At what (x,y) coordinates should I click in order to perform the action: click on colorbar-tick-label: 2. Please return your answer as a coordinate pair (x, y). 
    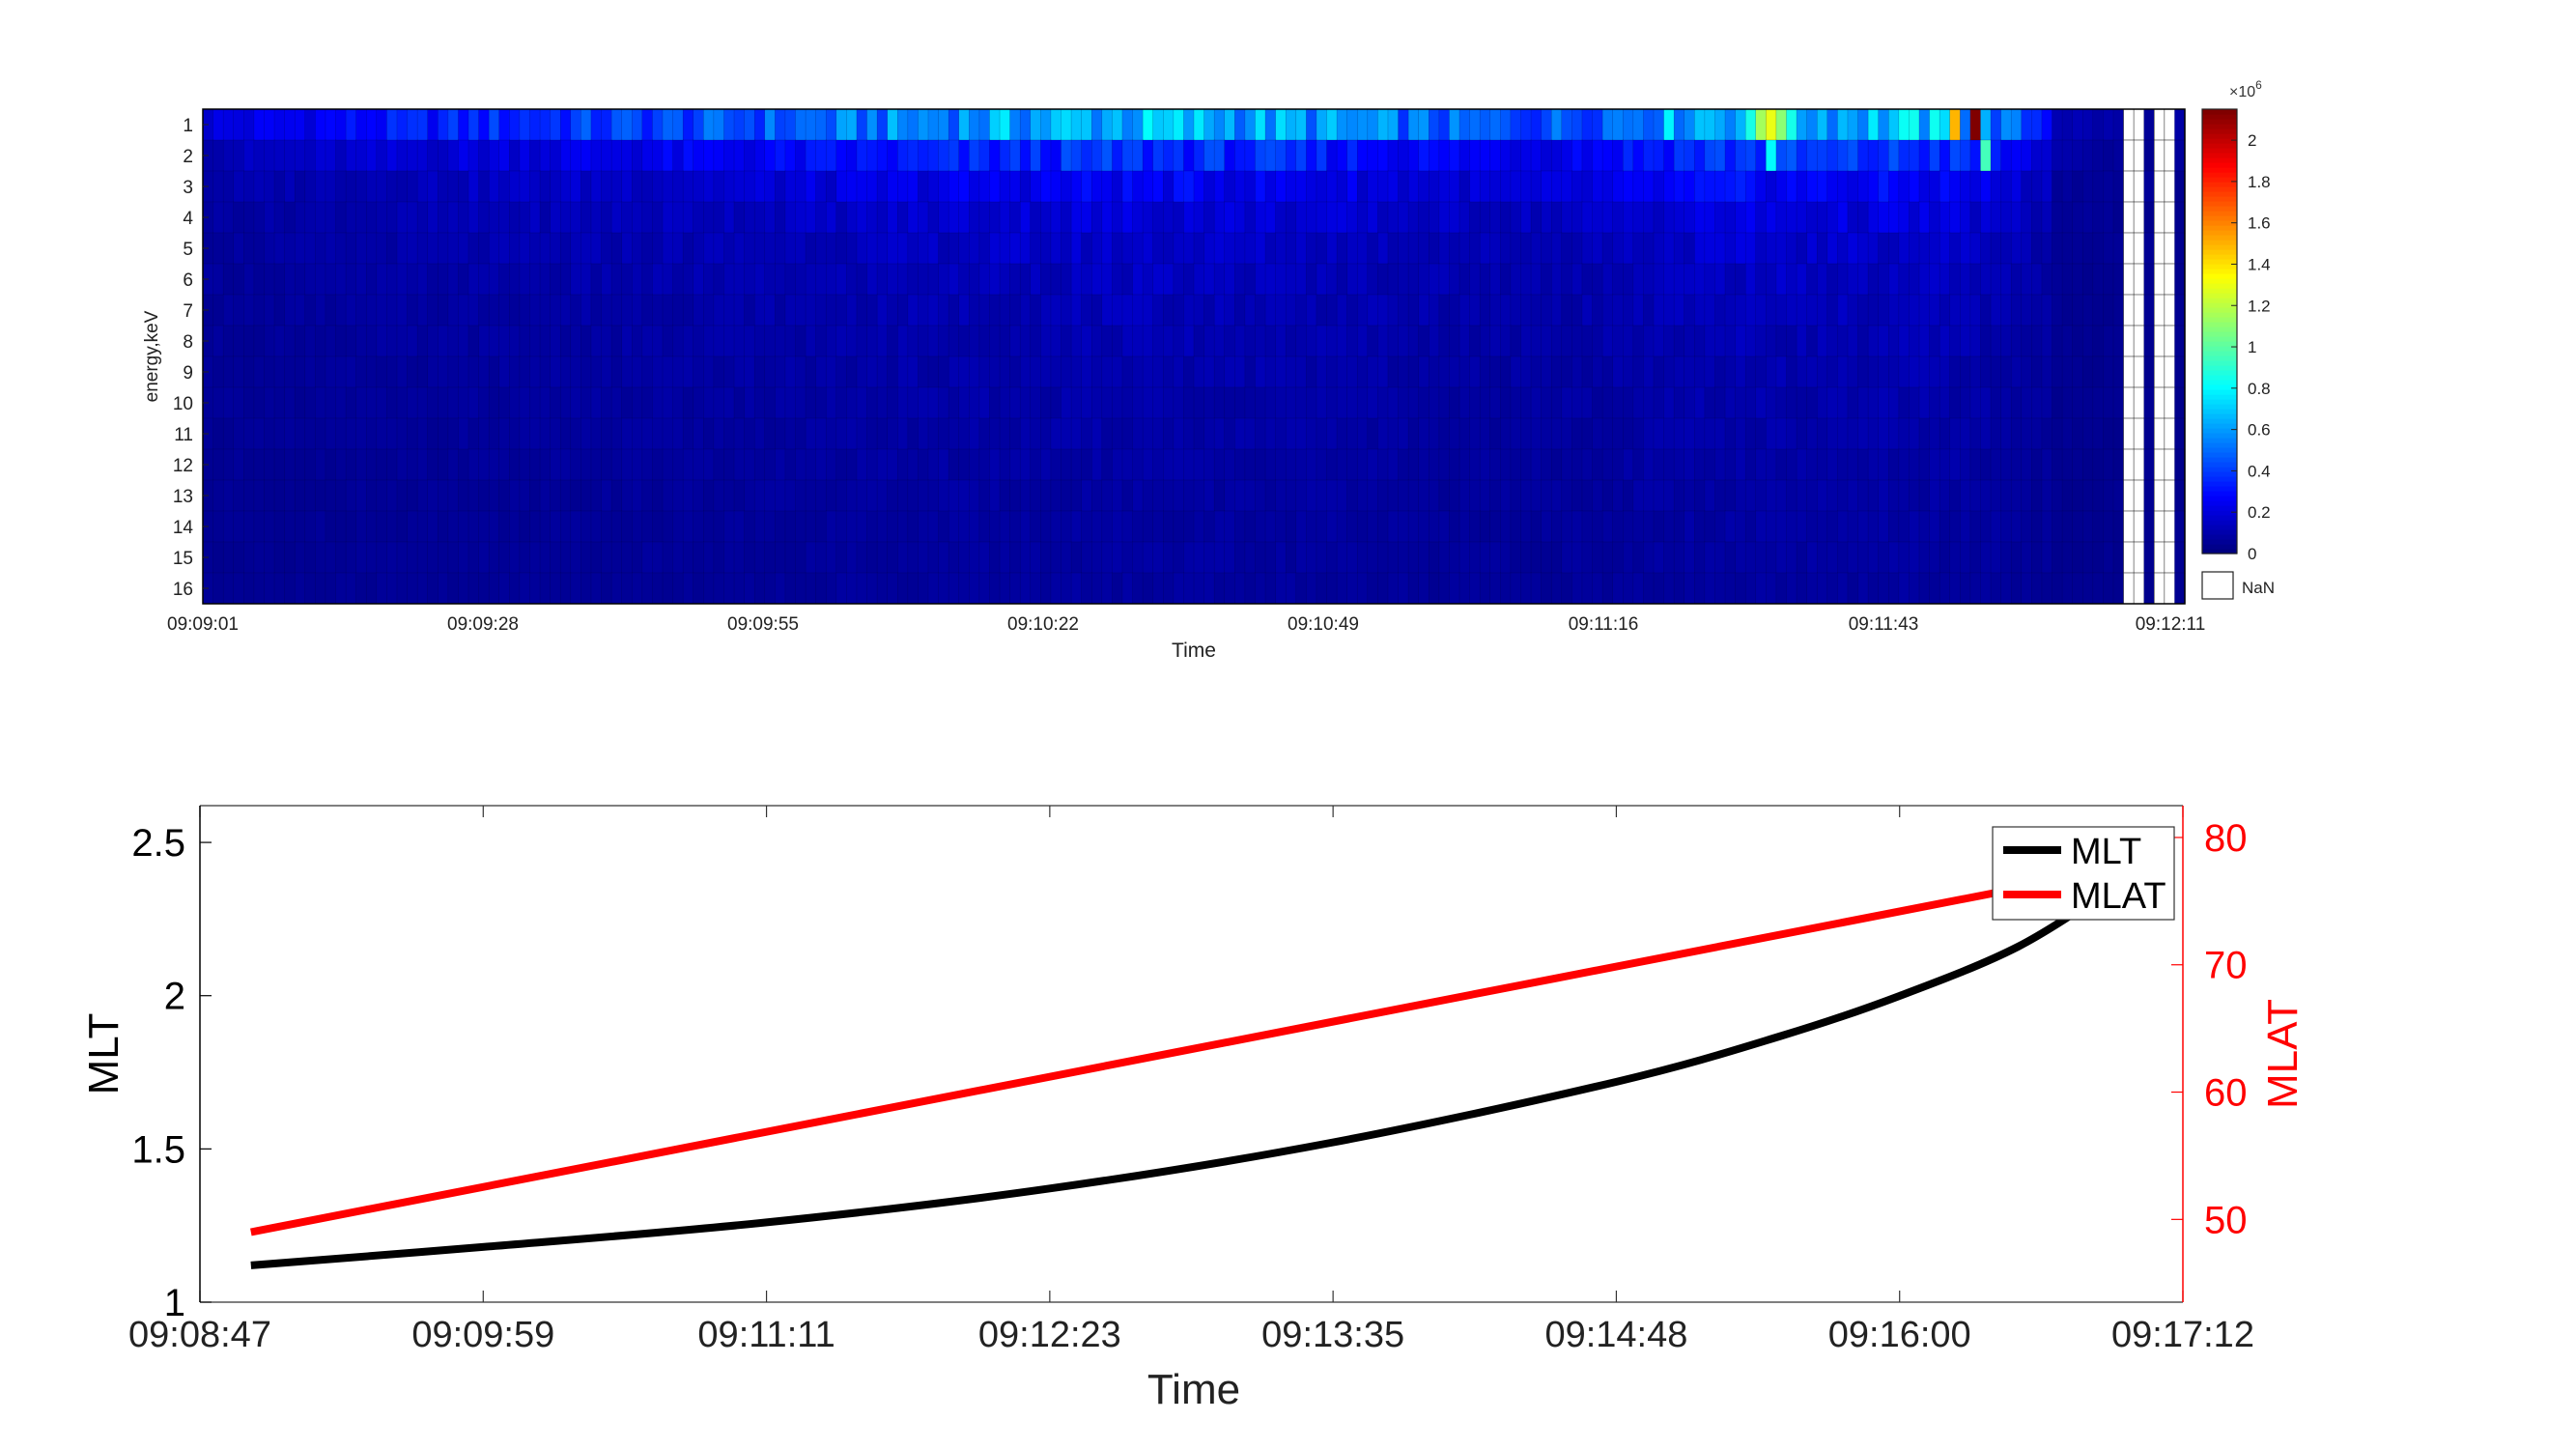
    Looking at the image, I should click on (2252, 140).